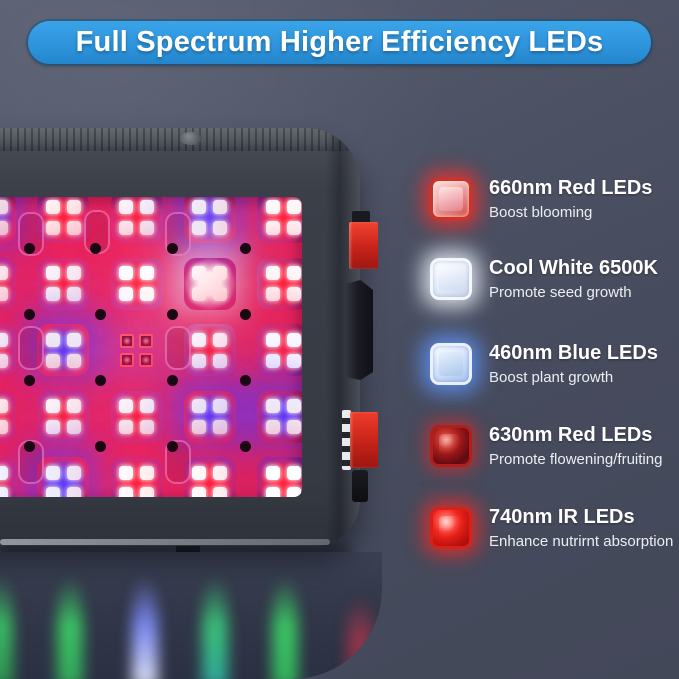 The width and height of the screenshot is (679, 679). I want to click on legend-text: Cool White 6500K Promote seed growth, so click(573, 279).